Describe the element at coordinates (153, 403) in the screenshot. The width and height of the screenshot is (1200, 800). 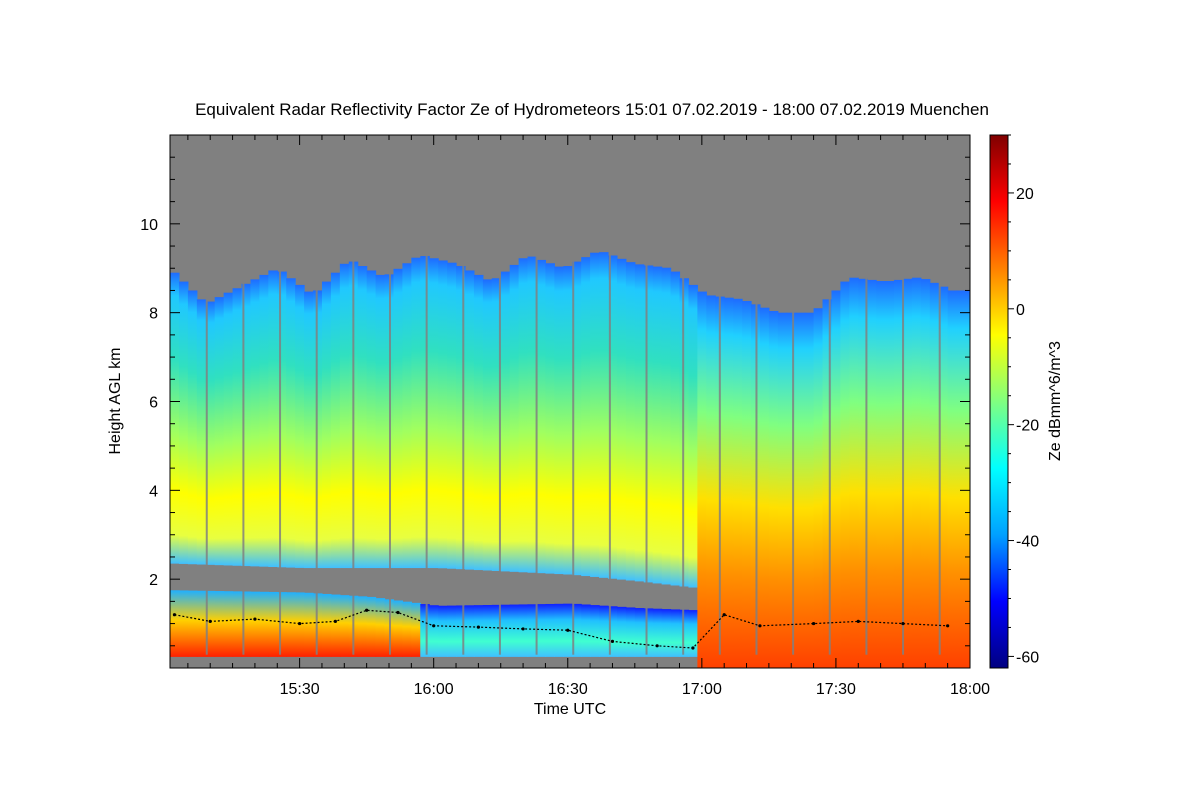
I see `y-tick-label: 6` at that location.